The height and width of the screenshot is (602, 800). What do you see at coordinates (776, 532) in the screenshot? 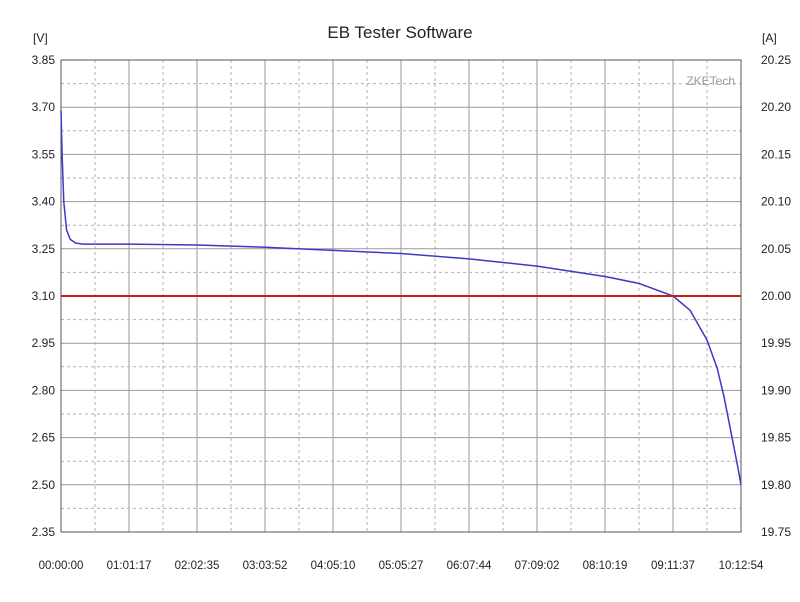
I see `y-right-tick-label: 19.75` at bounding box center [776, 532].